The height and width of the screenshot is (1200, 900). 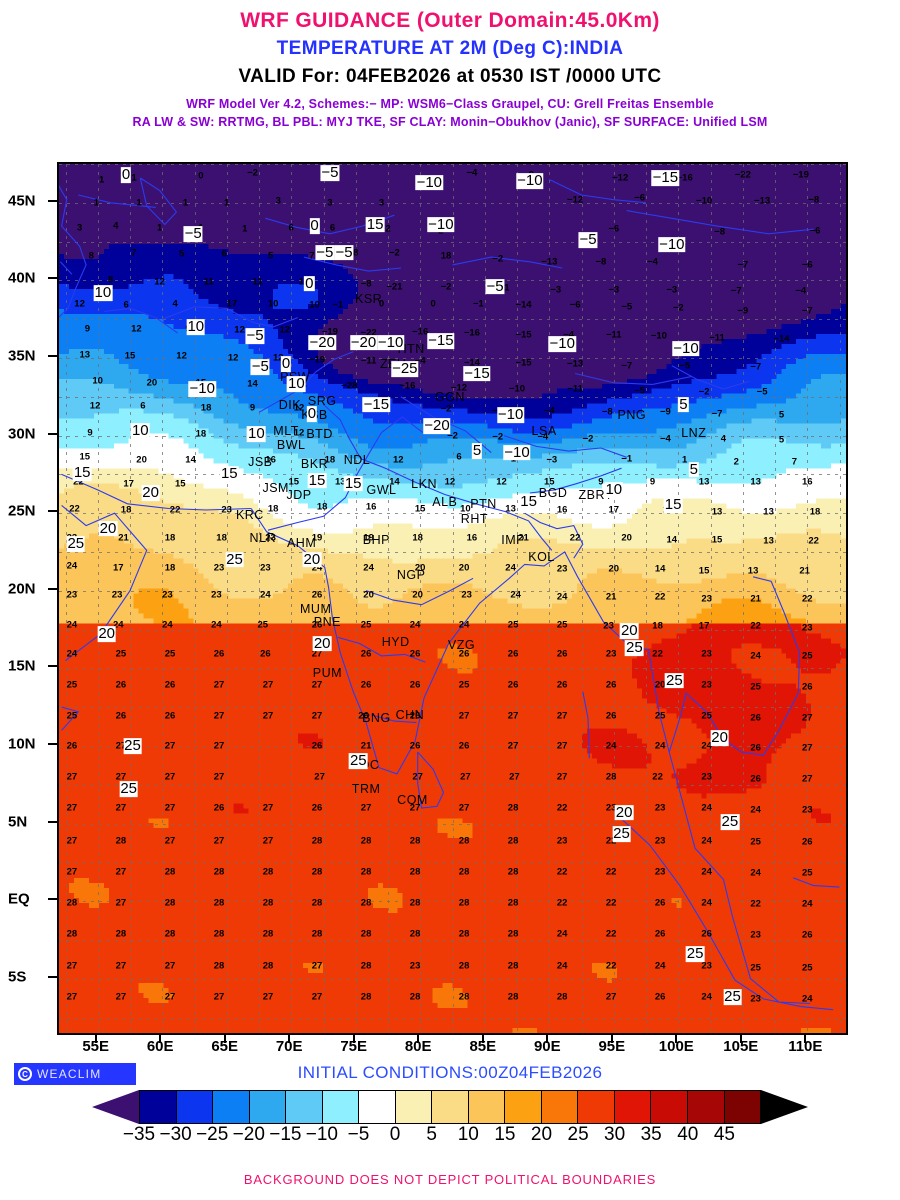 What do you see at coordinates (322, 1135) in the screenshot?
I see `colorbar-tick-5: −10` at bounding box center [322, 1135].